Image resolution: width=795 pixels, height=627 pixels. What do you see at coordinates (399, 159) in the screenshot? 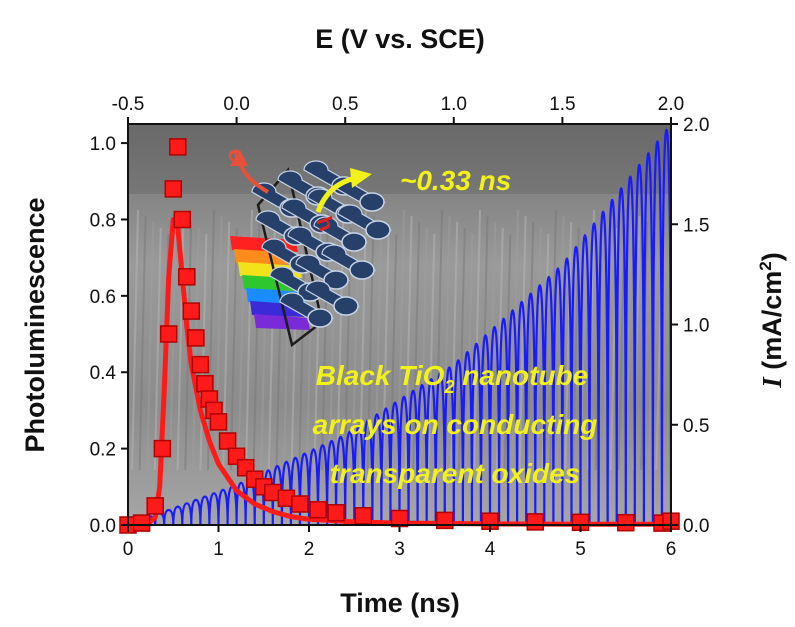
I see `sem-top-band` at bounding box center [399, 159].